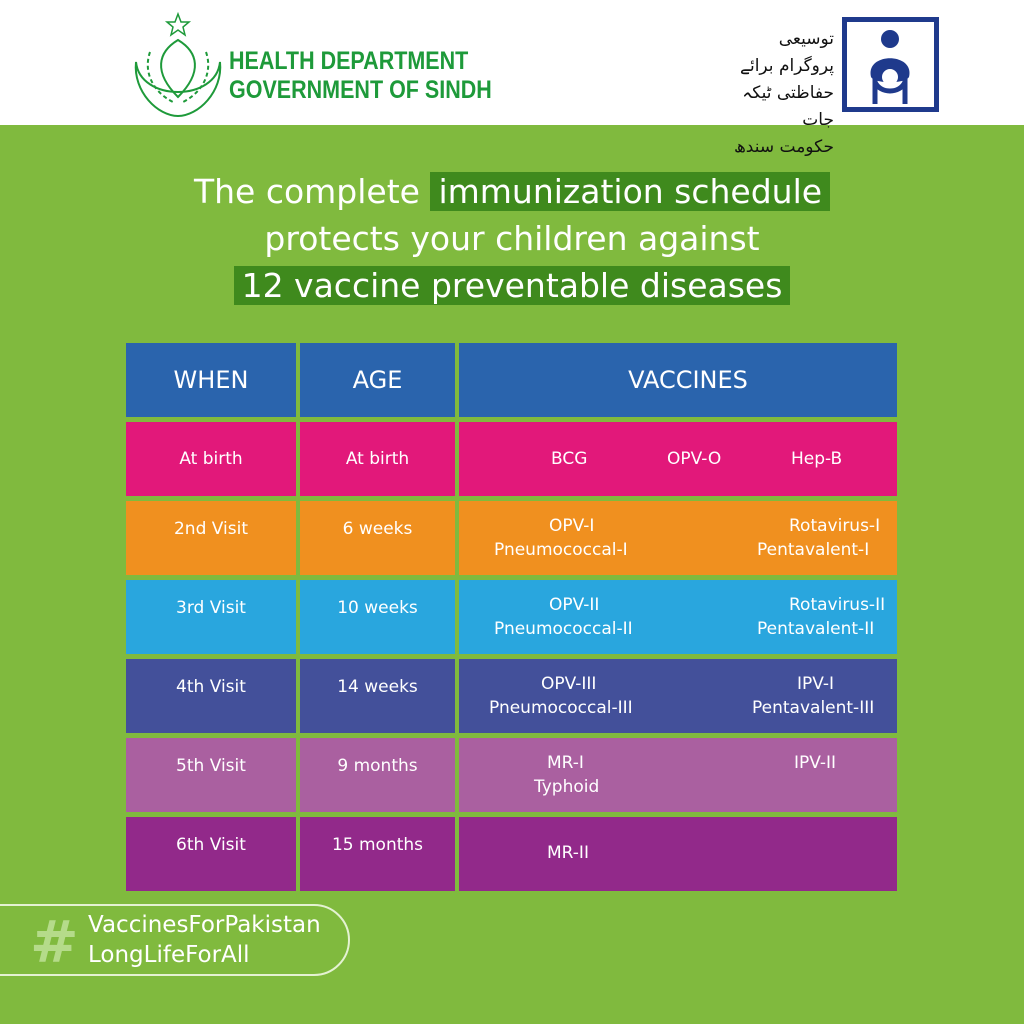  What do you see at coordinates (569, 684) in the screenshot?
I see `vaccine-label: OPV-III` at bounding box center [569, 684].